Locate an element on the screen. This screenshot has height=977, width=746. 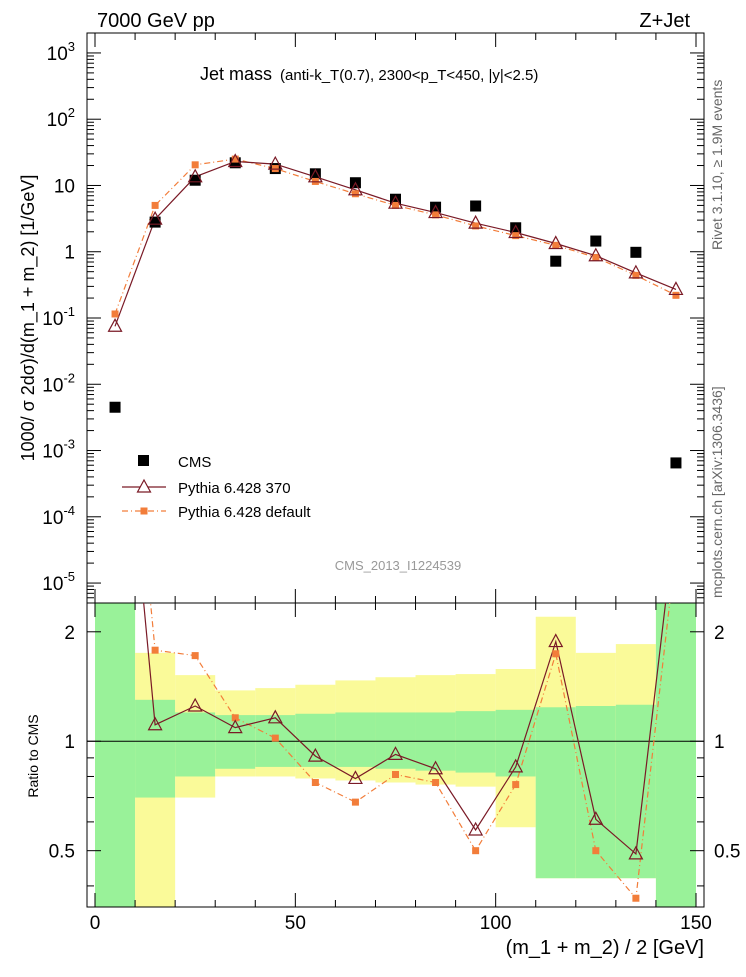
analysis-watermark: CMS_2013_I1224539 is located at coordinates (398, 565).